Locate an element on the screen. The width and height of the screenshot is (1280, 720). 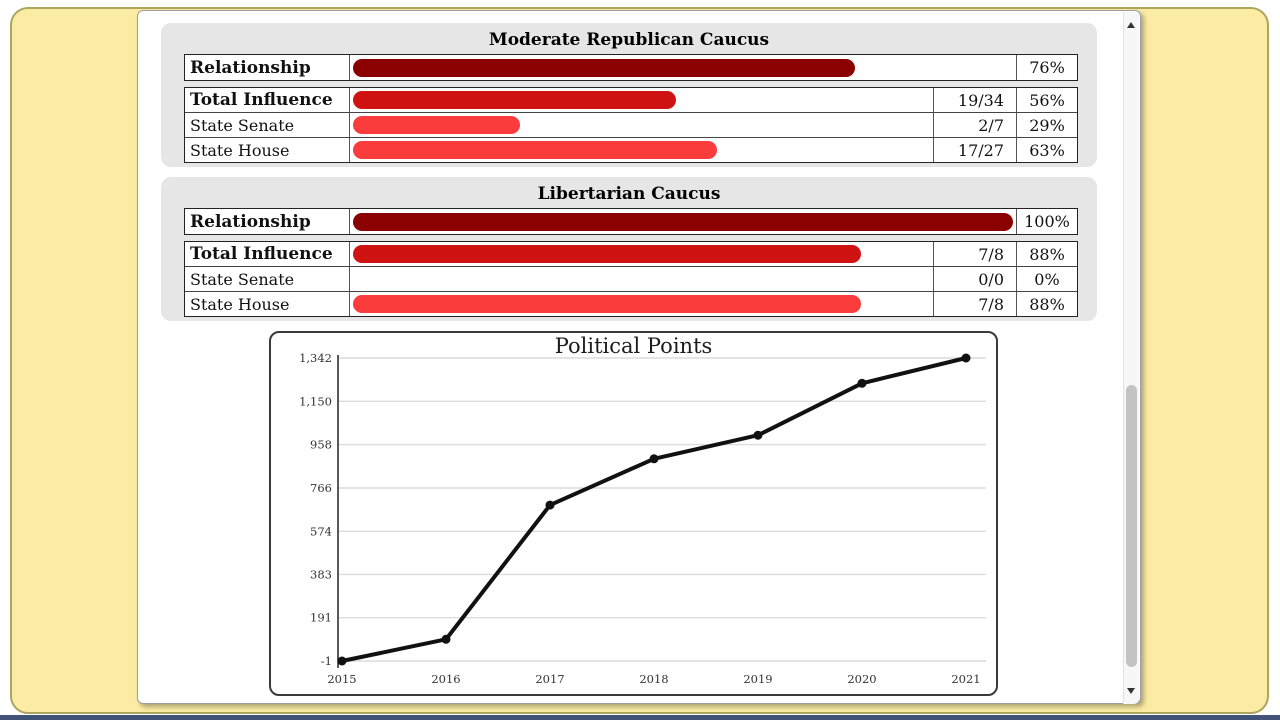
total-influence-row: Total Influence 7/8 88% is located at coordinates (631, 254).